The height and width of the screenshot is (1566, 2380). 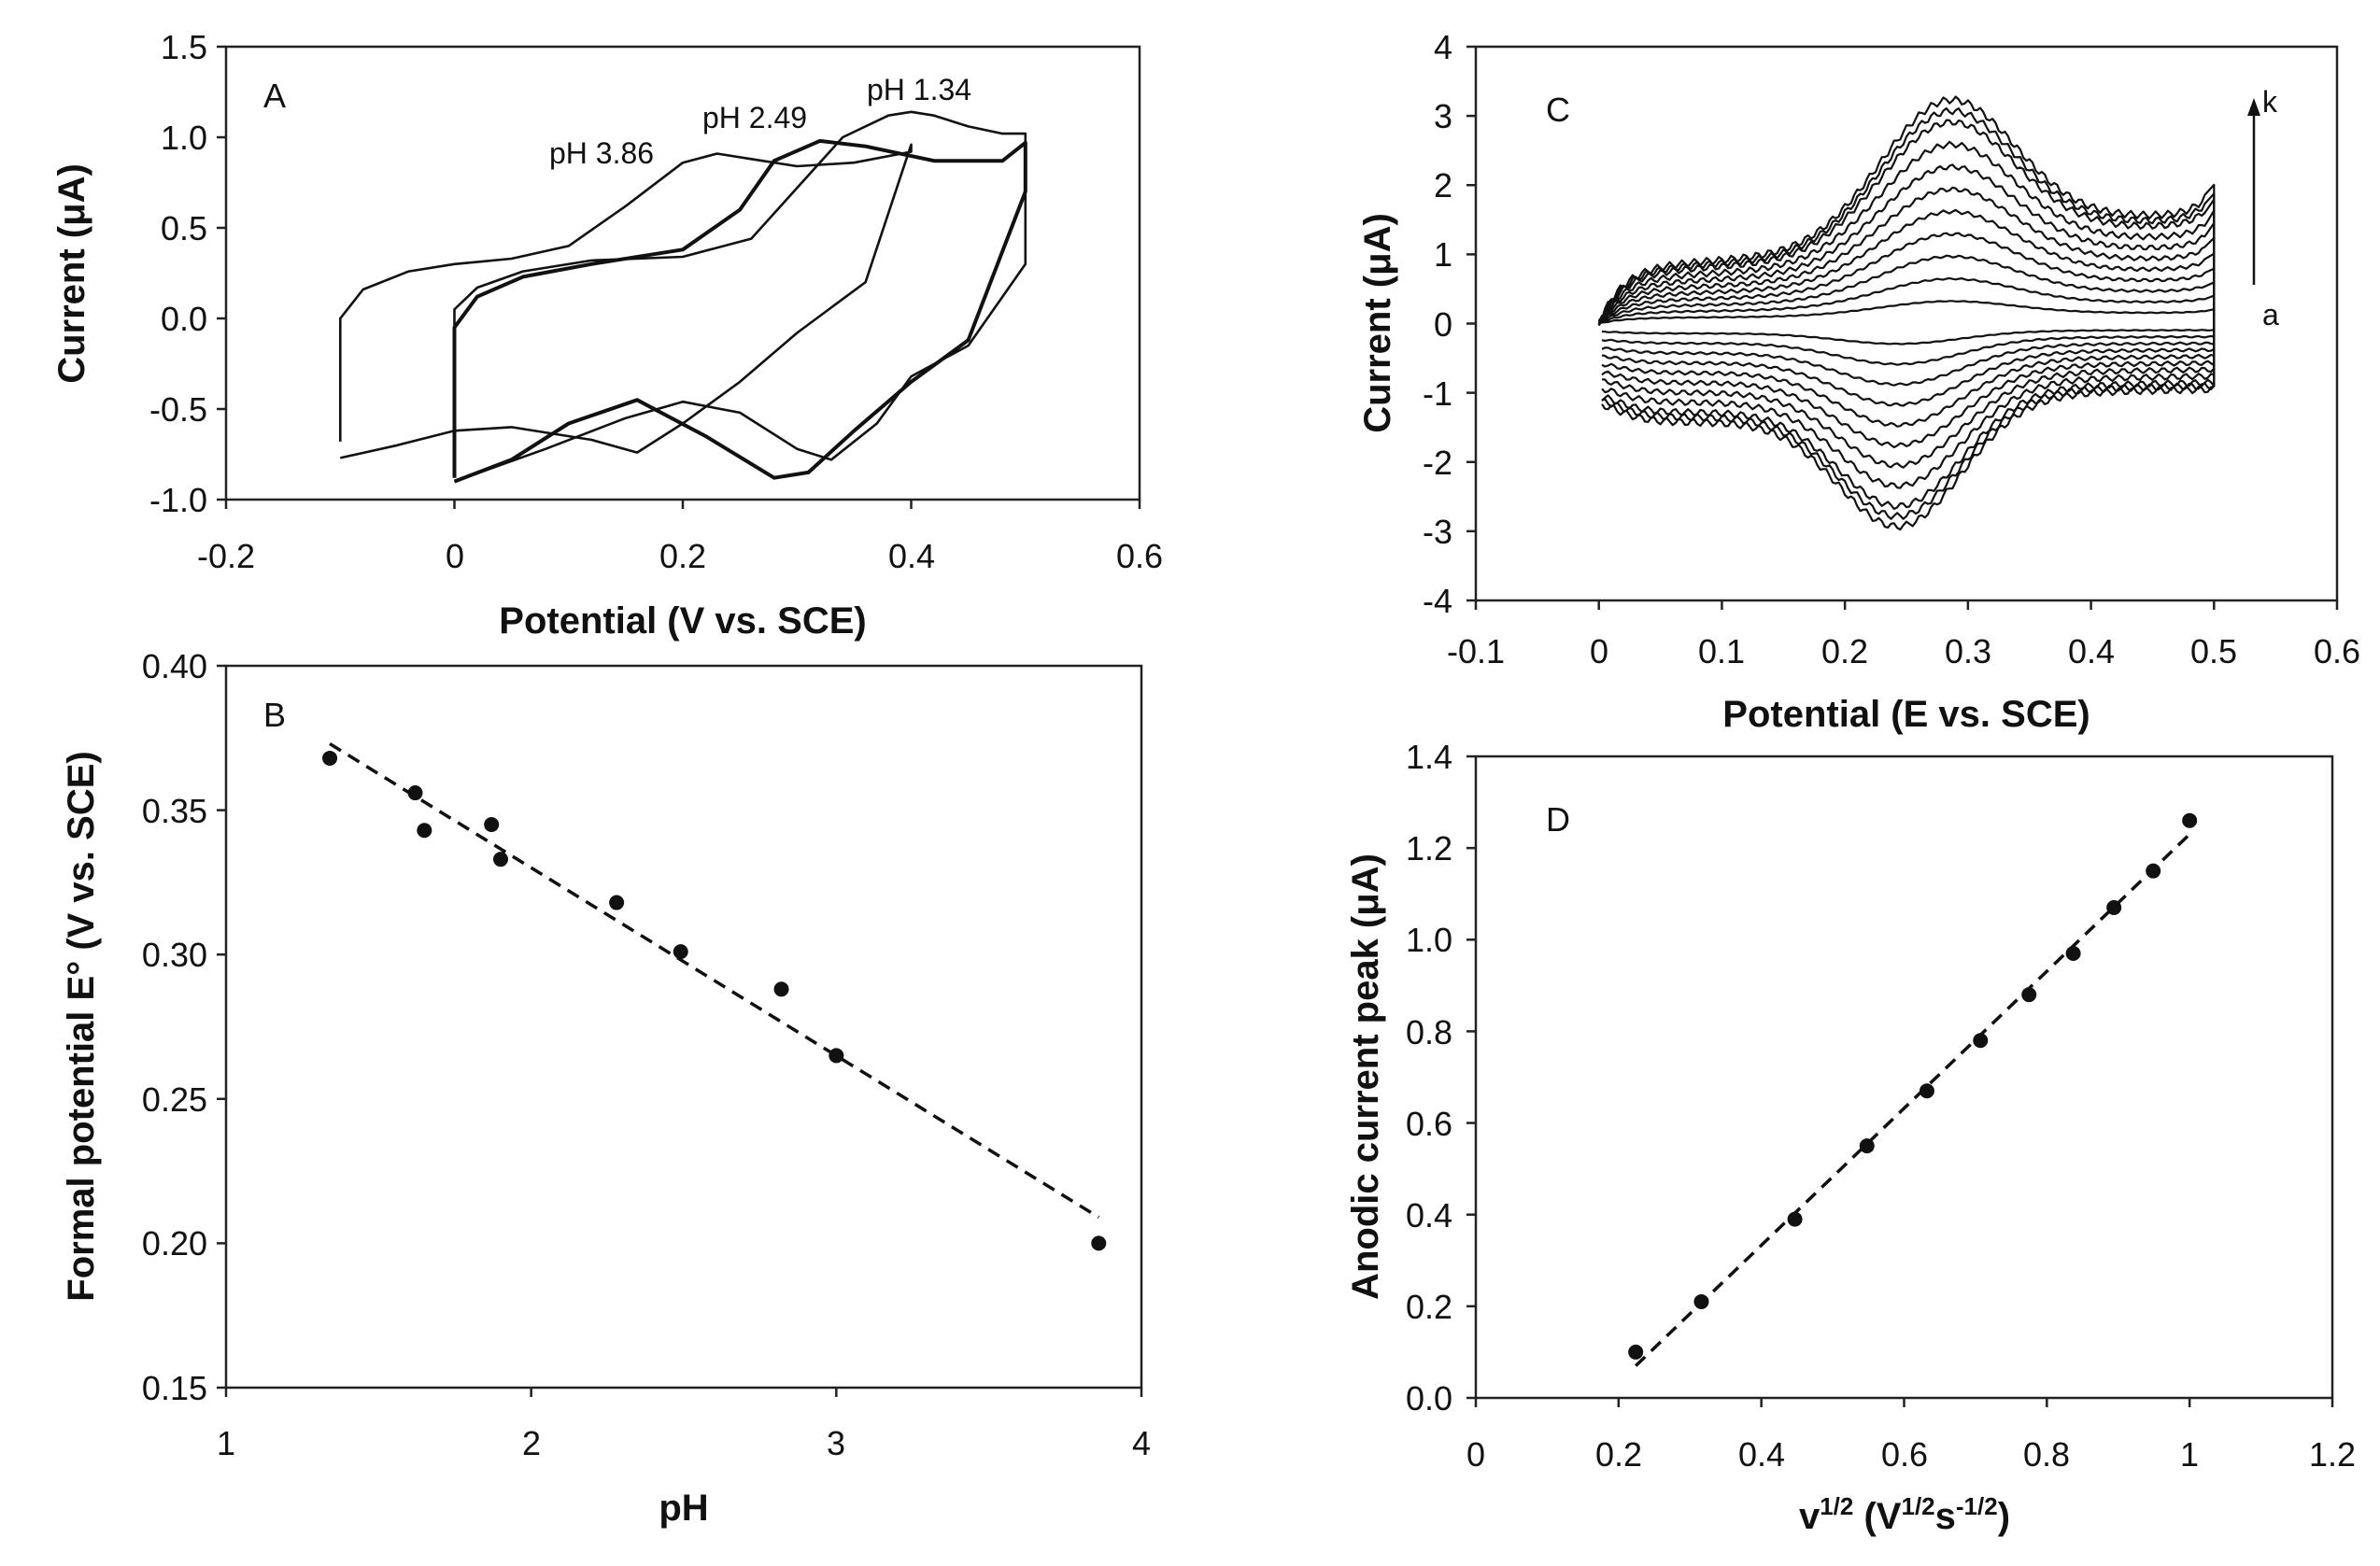 I want to click on xlabel-close: ), so click(x=2004, y=1516).